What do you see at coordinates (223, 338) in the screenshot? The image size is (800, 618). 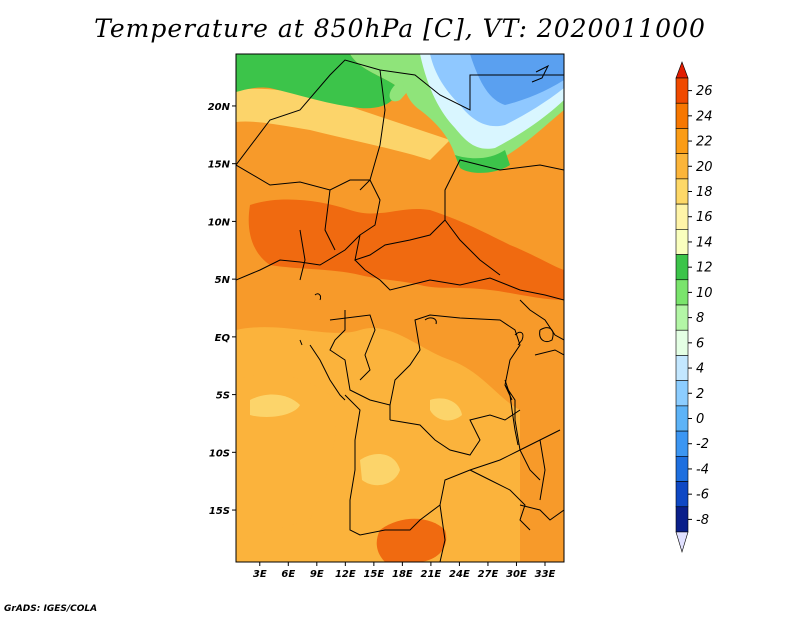 I see `lat-tick-label: EQ` at bounding box center [223, 338].